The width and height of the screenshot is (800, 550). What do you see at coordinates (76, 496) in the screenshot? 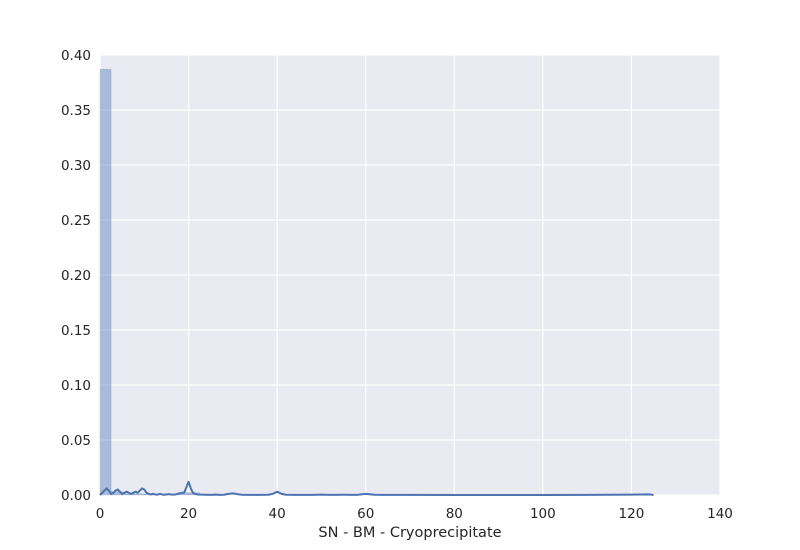
I see `y-tick-label: 0.00` at bounding box center [76, 496].